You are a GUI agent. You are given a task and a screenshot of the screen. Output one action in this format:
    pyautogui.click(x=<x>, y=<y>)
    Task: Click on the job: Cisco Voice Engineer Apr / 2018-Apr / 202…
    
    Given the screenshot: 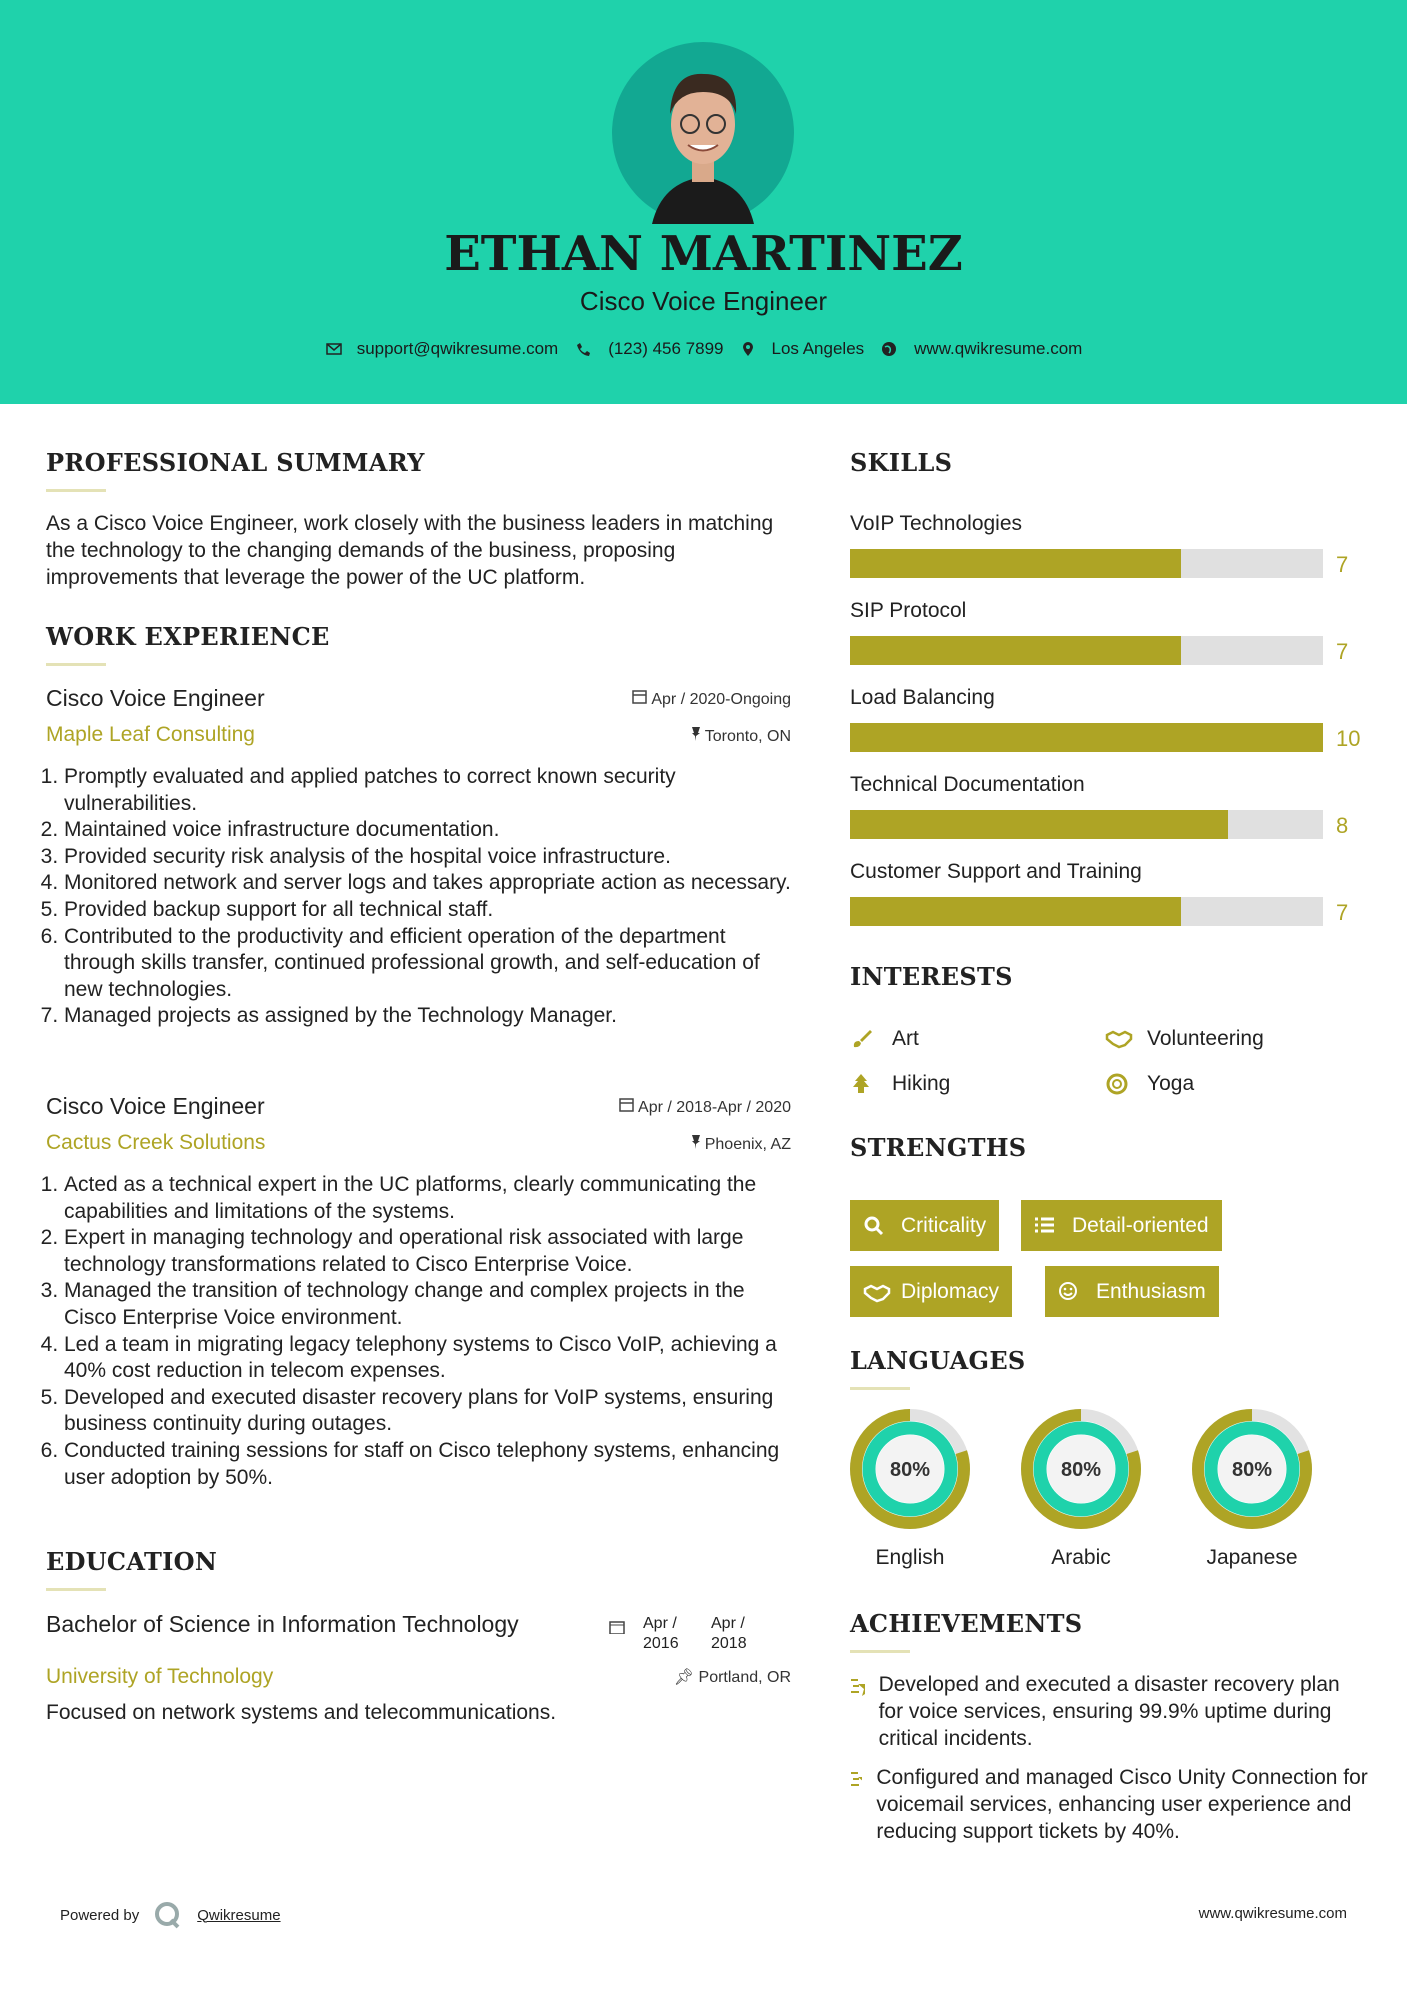 What is the action you would take?
    pyautogui.click(x=418, y=1291)
    